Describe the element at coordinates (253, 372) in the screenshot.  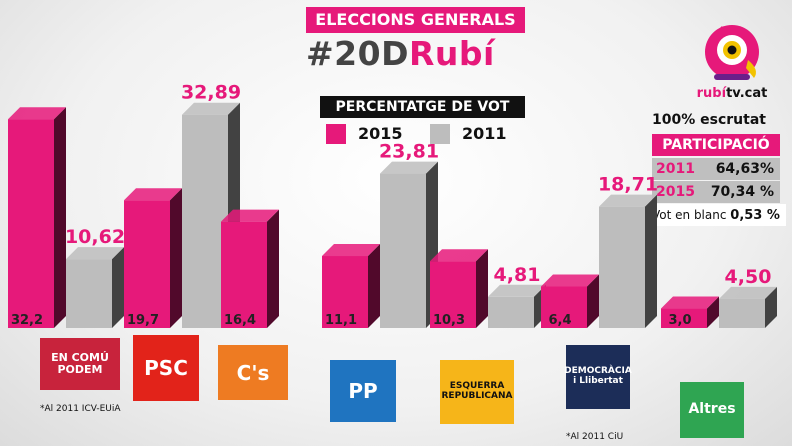
I see `party-logo-2: C's` at that location.